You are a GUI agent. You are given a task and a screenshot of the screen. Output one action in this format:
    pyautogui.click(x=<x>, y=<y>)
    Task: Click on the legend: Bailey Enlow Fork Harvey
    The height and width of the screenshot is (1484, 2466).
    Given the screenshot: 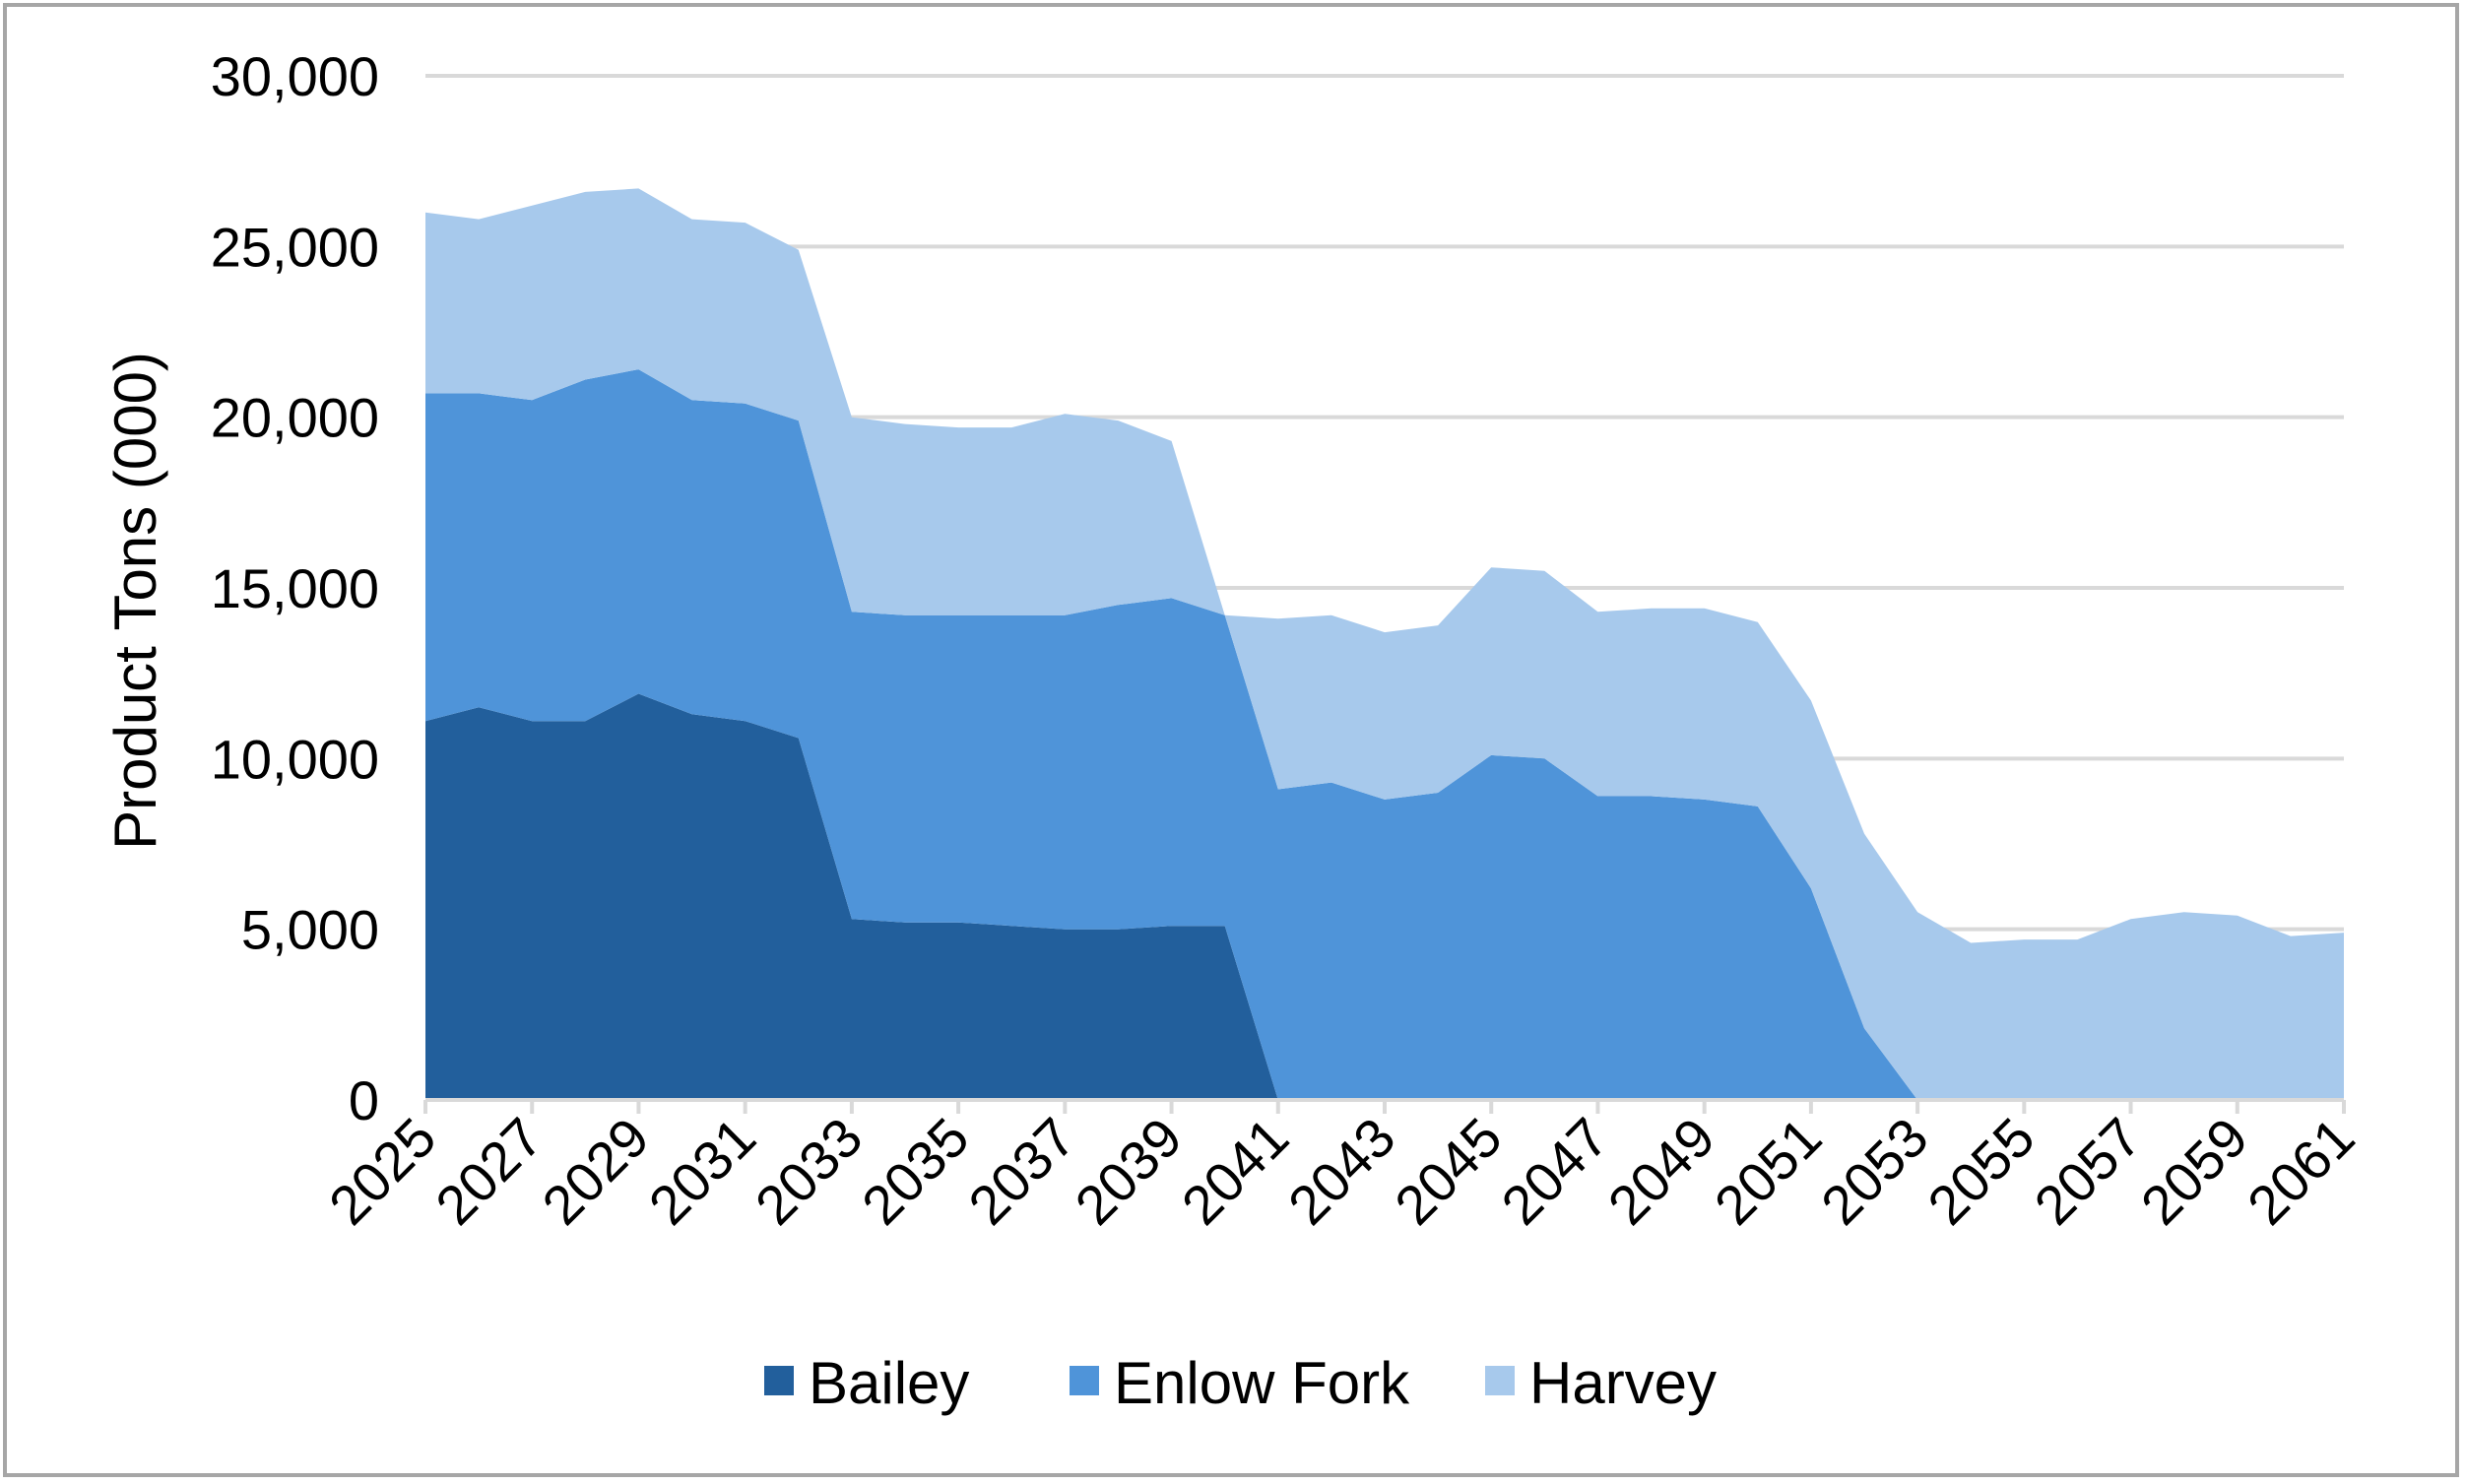 What is the action you would take?
    pyautogui.click(x=1240, y=1383)
    